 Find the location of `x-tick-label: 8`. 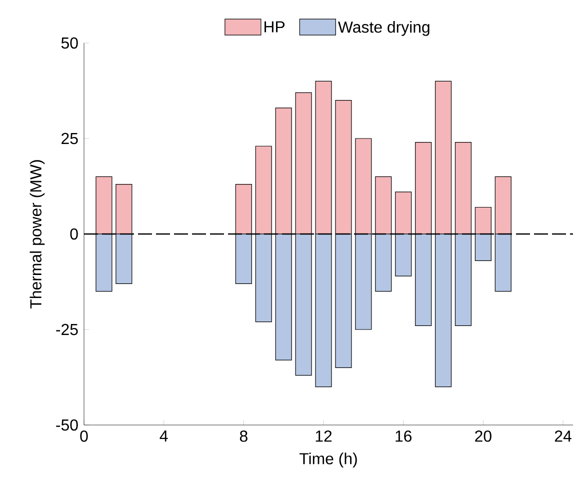

x-tick-label: 8 is located at coordinates (244, 436).